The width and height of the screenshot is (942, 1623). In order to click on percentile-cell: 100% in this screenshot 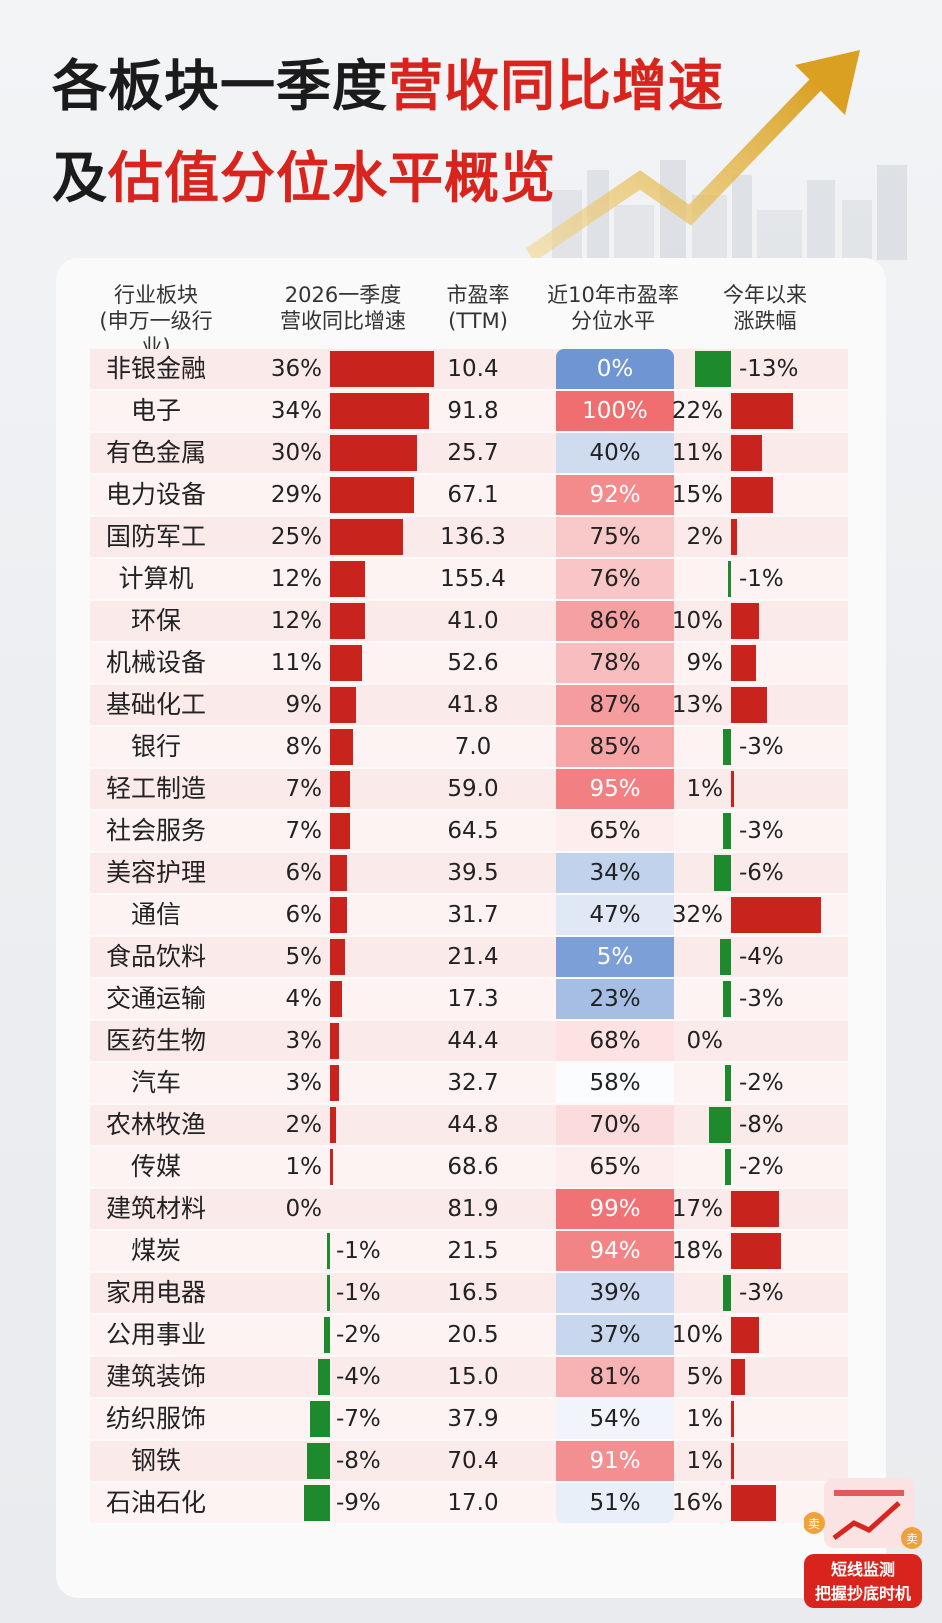, I will do `click(615, 411)`.